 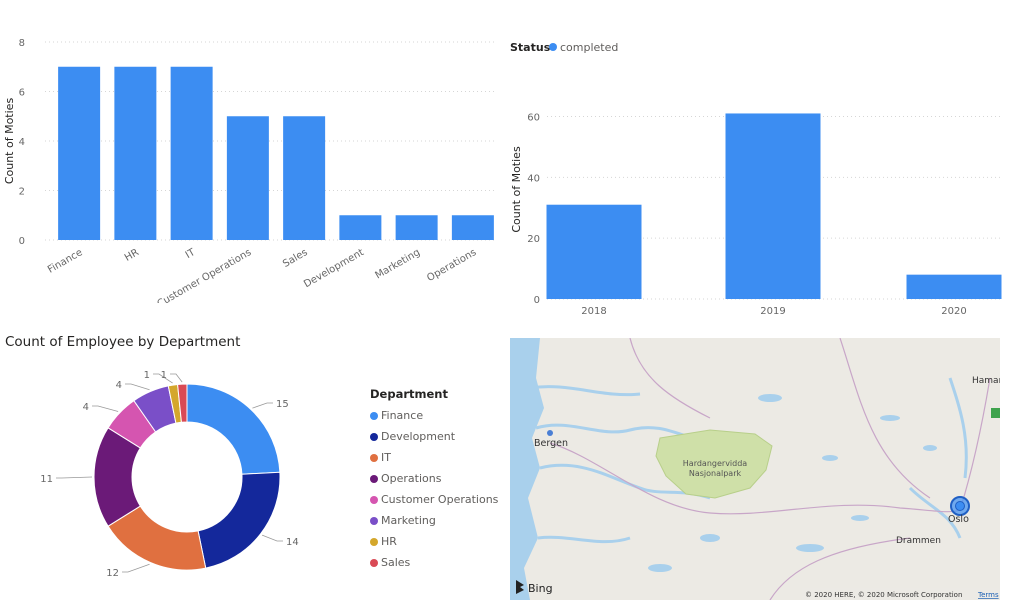 What do you see at coordinates (334, 268) in the screenshot?
I see `x-tick-label: Development` at bounding box center [334, 268].